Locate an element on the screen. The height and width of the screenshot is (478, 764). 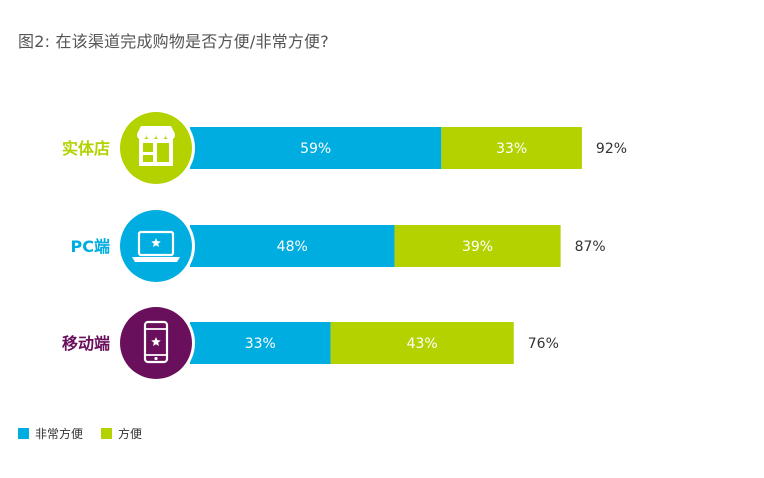
chart-row-1: 59% 33% 92% 实体店 is located at coordinates (344, 148).